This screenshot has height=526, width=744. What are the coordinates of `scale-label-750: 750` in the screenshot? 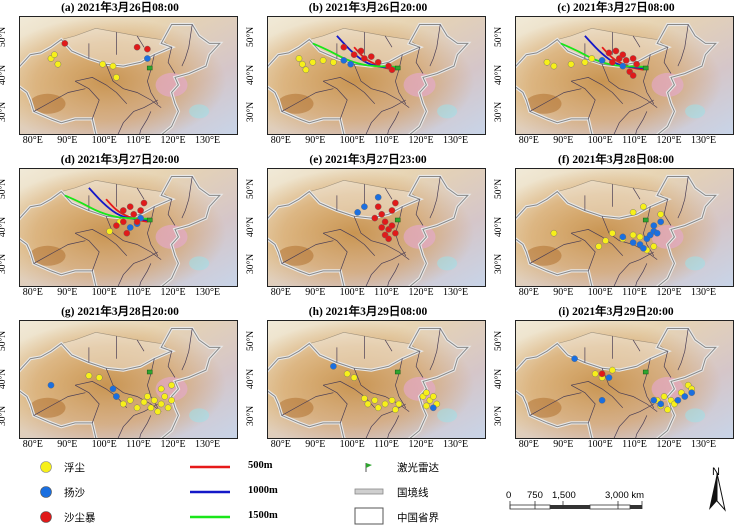 It's located at (535, 495).